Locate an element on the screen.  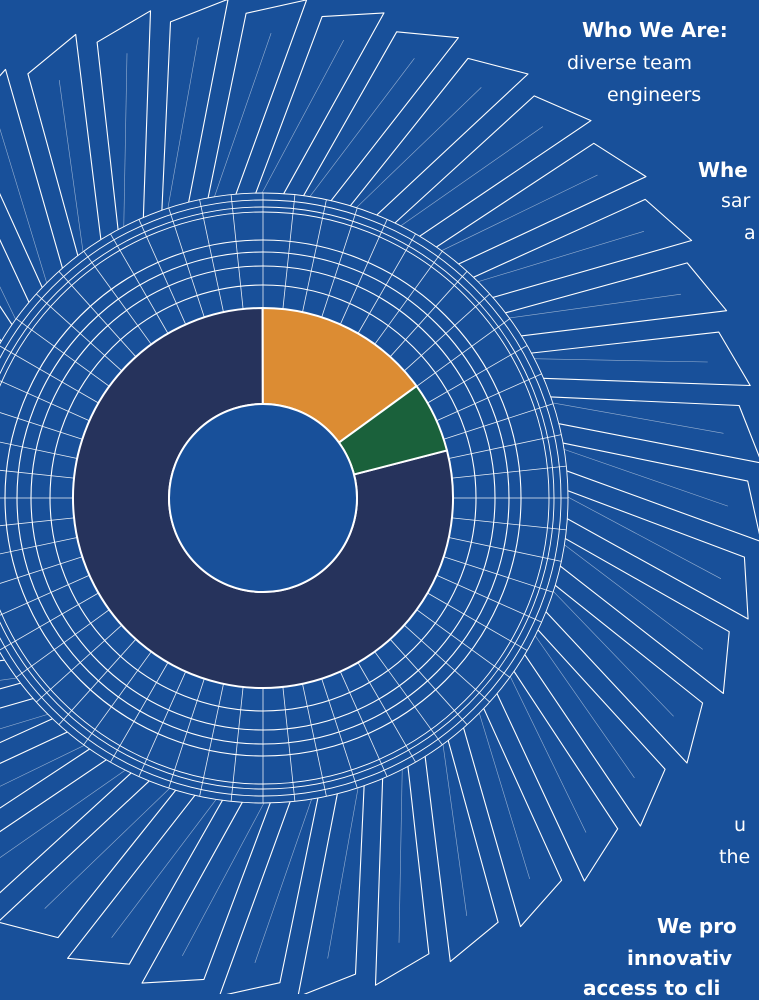
who-we-are-heading: Who We Are: is located at coordinates (655, 30).